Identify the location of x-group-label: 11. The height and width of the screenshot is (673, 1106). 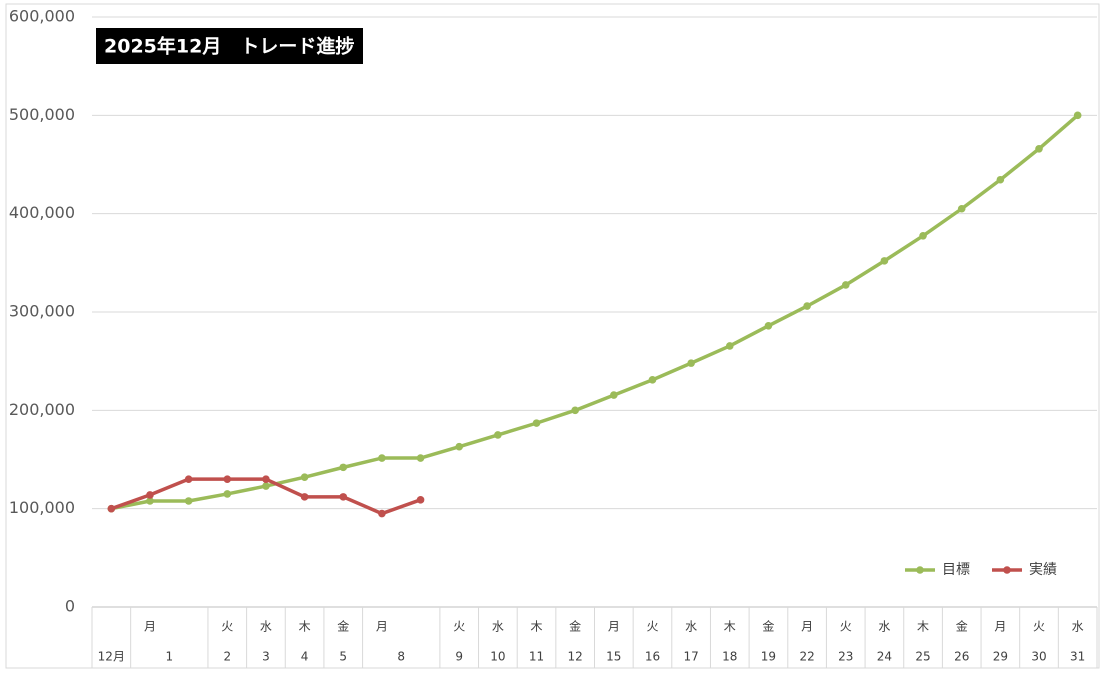
(536, 657).